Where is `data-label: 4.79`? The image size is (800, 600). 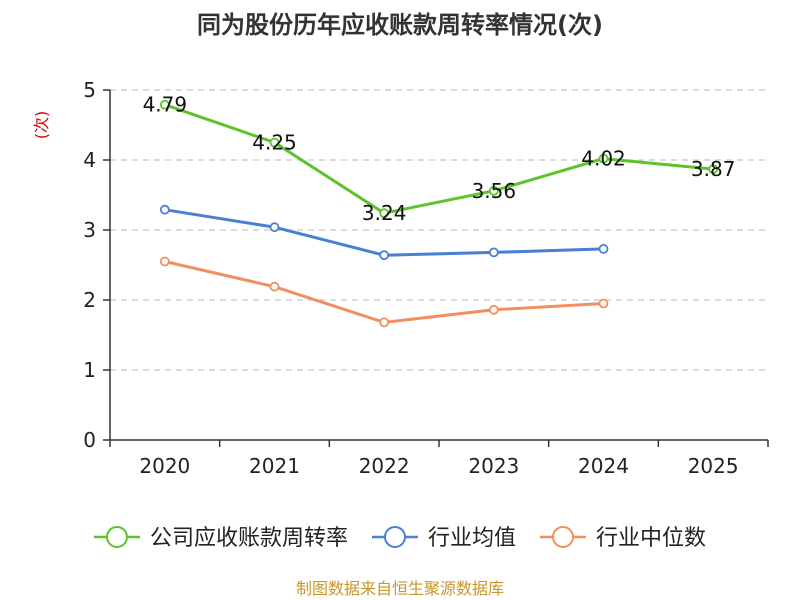 data-label: 4.79 is located at coordinates (165, 105).